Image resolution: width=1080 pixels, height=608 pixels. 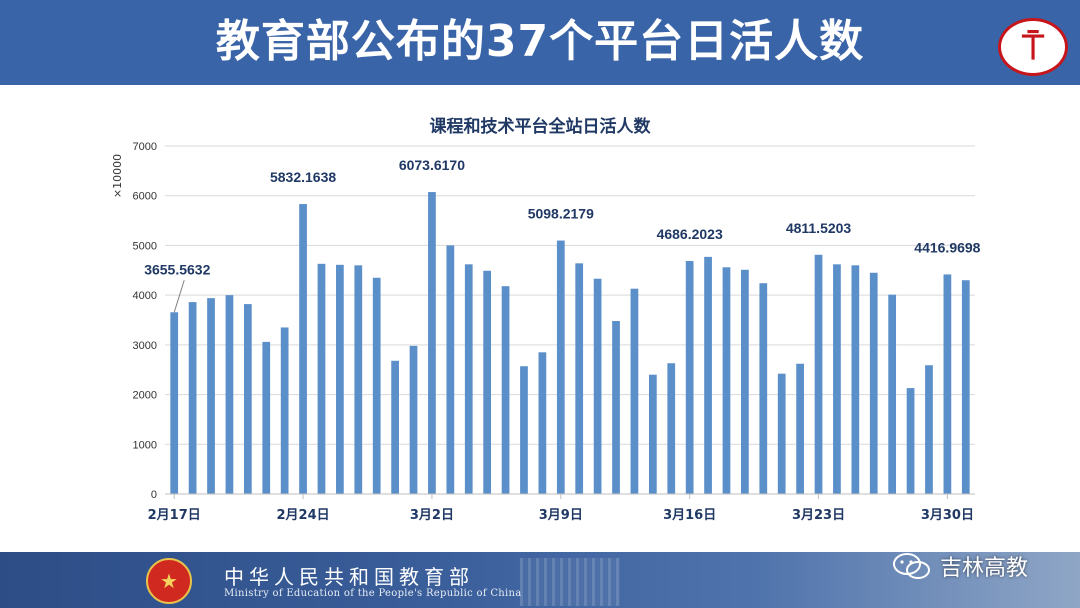 I want to click on y-tick-label: 1000, so click(x=145, y=445).